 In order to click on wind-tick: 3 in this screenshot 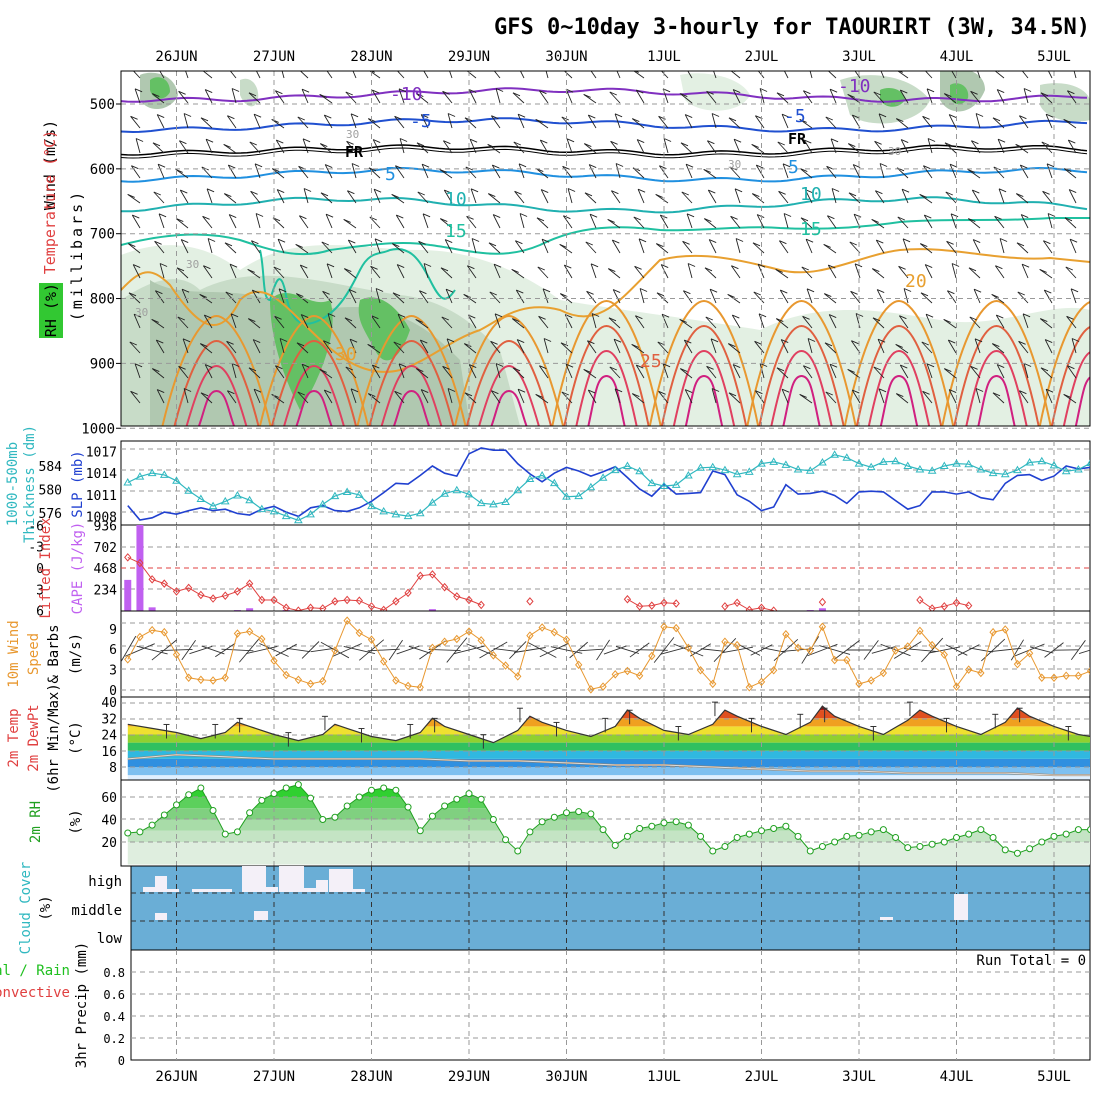, I will do `click(113, 671)`.